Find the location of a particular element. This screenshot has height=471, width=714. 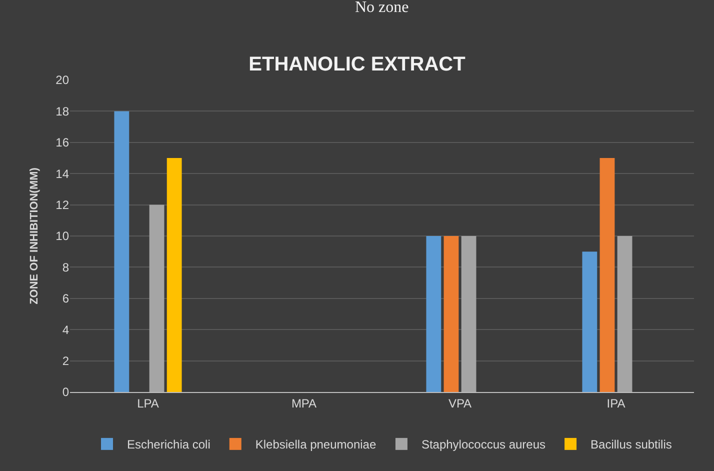

legend-label: Escherichia coli is located at coordinates (168, 445).